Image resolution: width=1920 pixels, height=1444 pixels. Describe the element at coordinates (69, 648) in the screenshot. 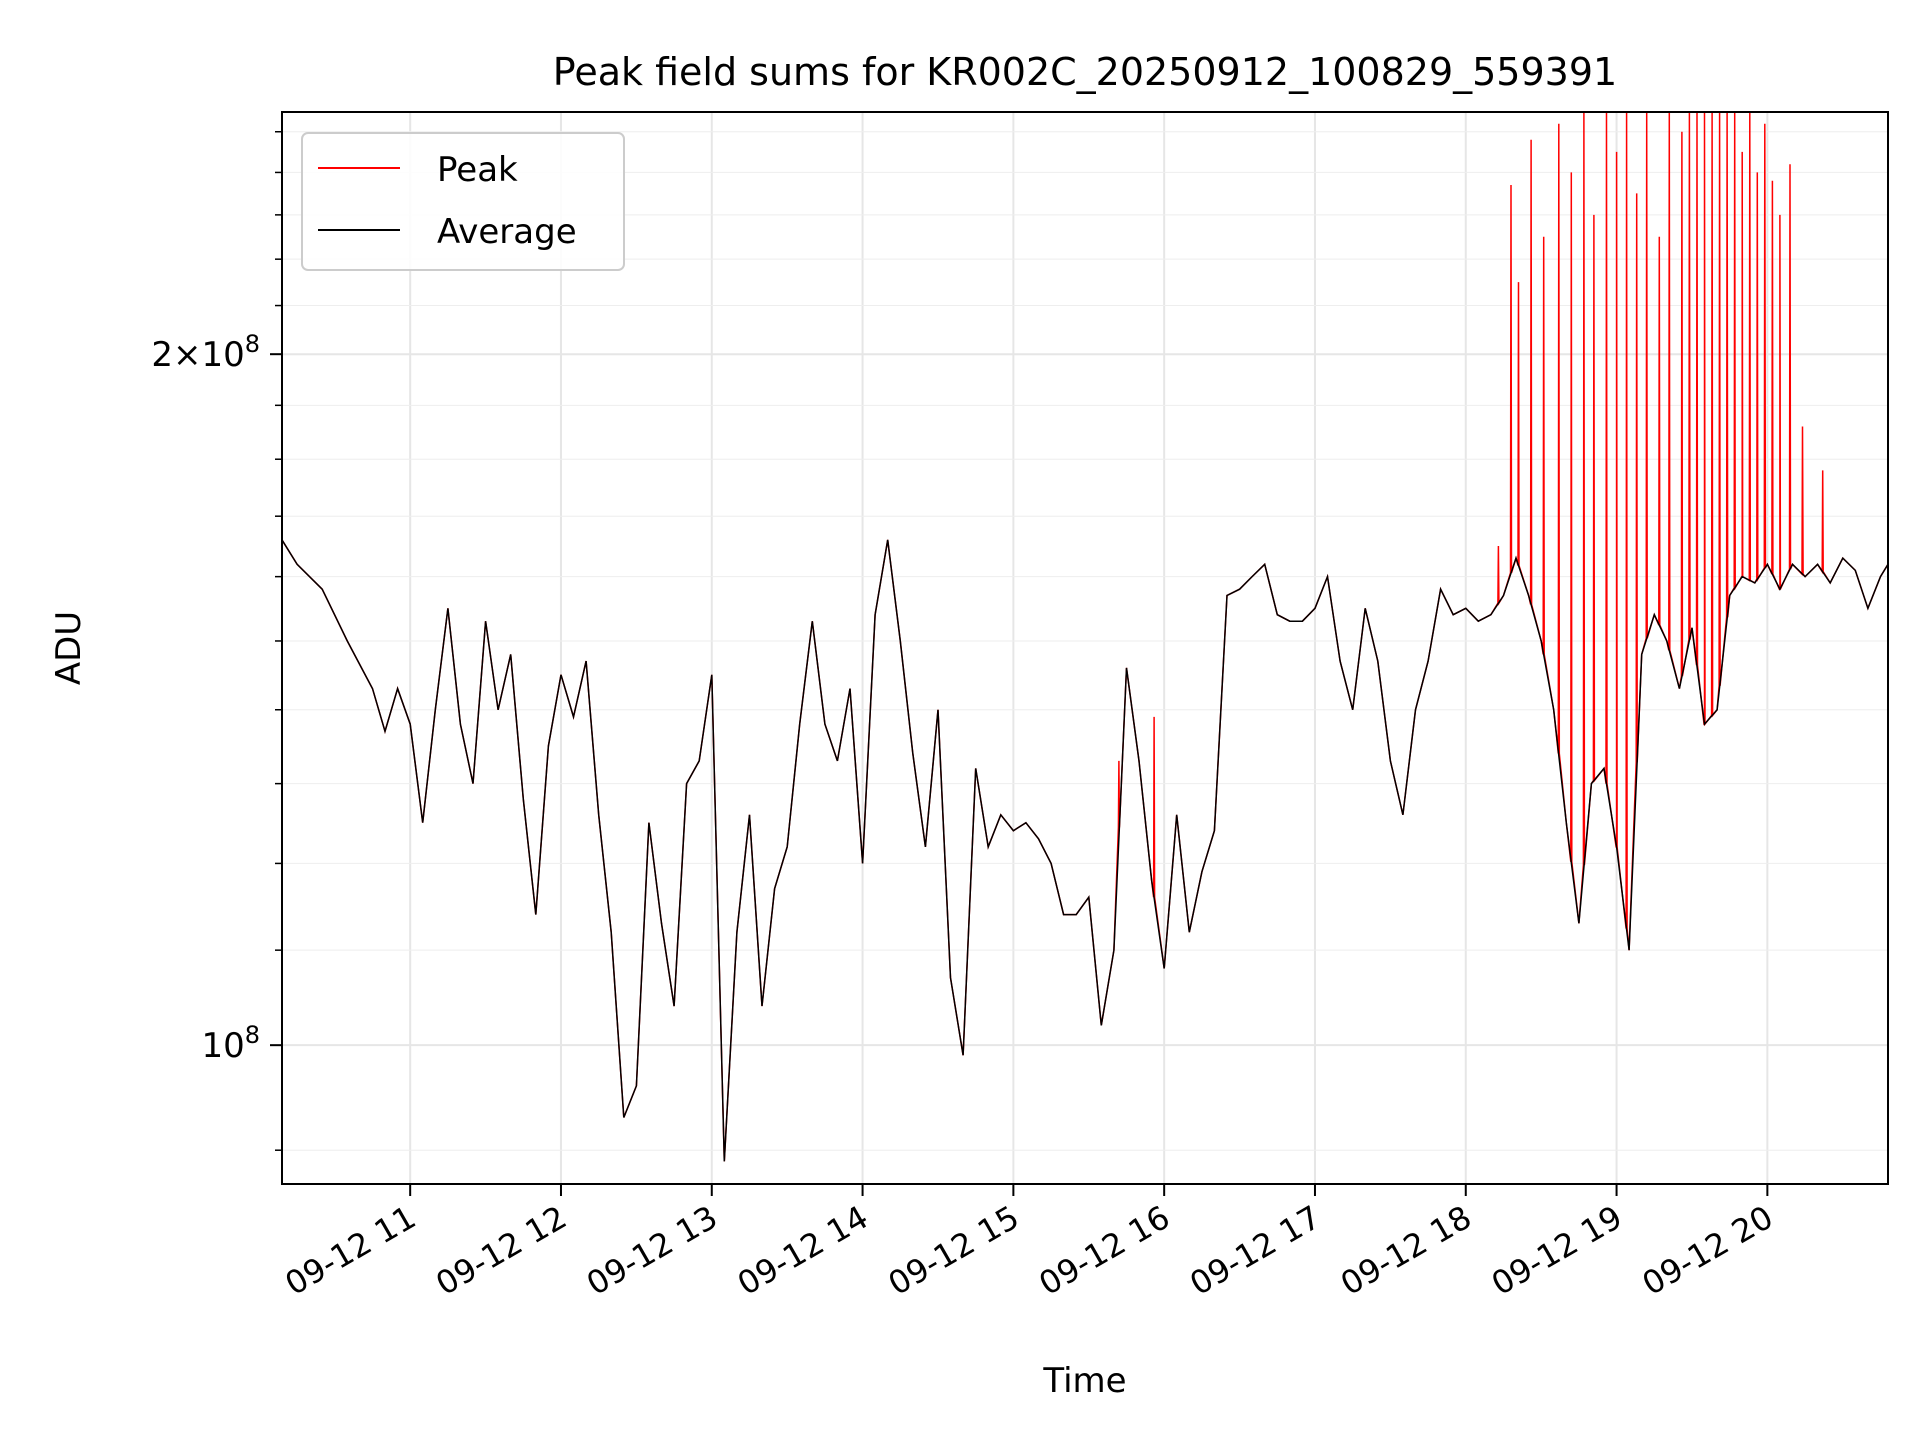

I see `y-axis-label: ADU` at that location.